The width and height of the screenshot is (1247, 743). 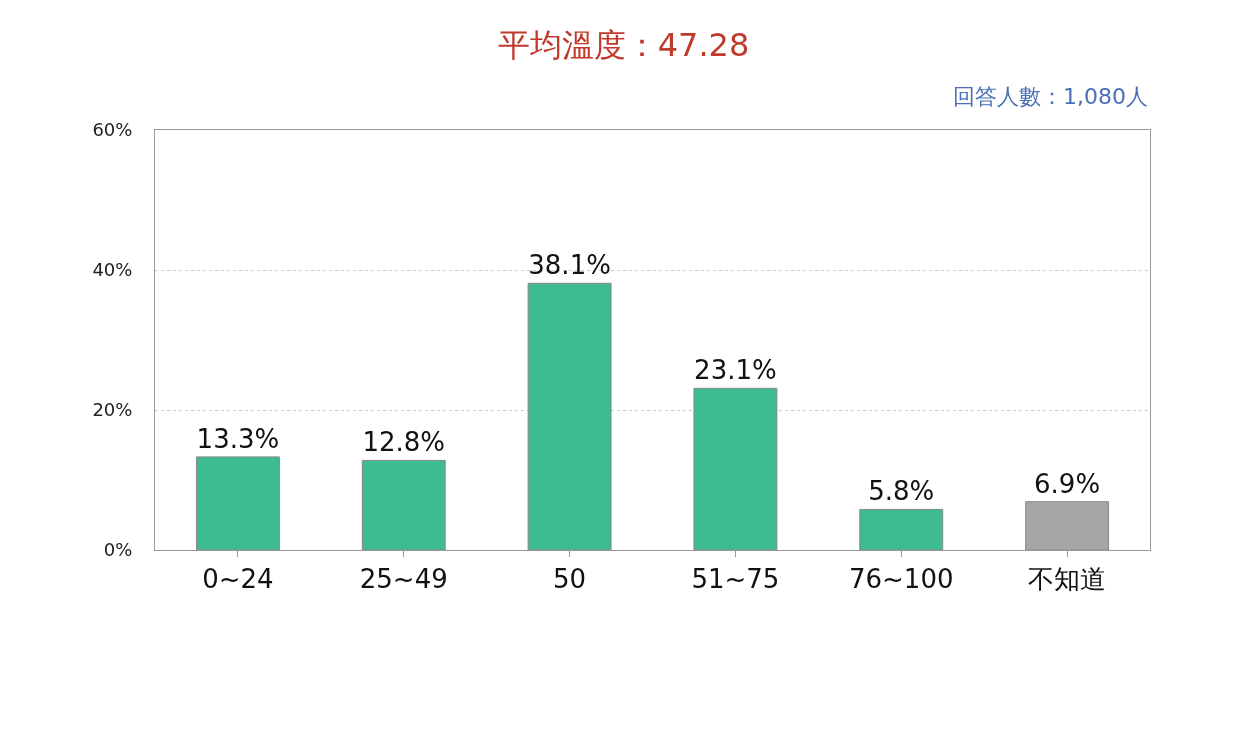 I want to click on data-label: 13.3%, so click(x=238, y=438).